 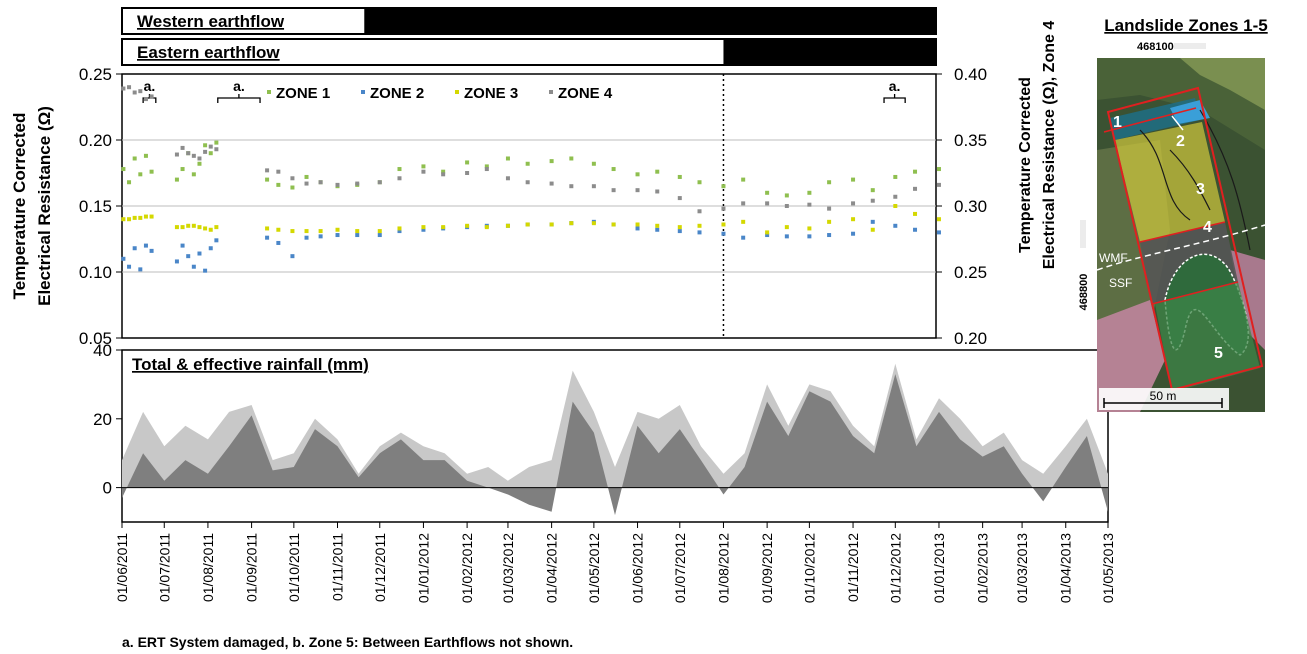 What do you see at coordinates (1180, 141) in the screenshot?
I see `zone-label-2: 2` at bounding box center [1180, 141].